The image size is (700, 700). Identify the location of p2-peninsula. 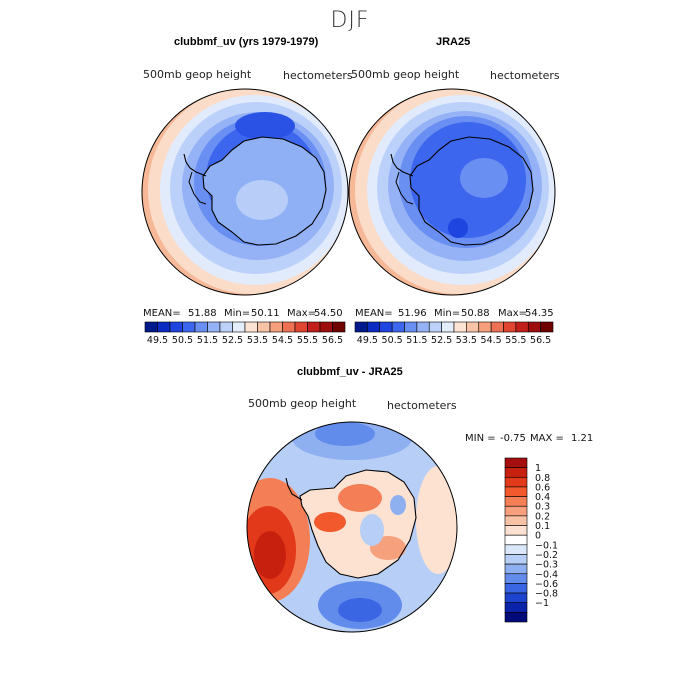
(404, 188).